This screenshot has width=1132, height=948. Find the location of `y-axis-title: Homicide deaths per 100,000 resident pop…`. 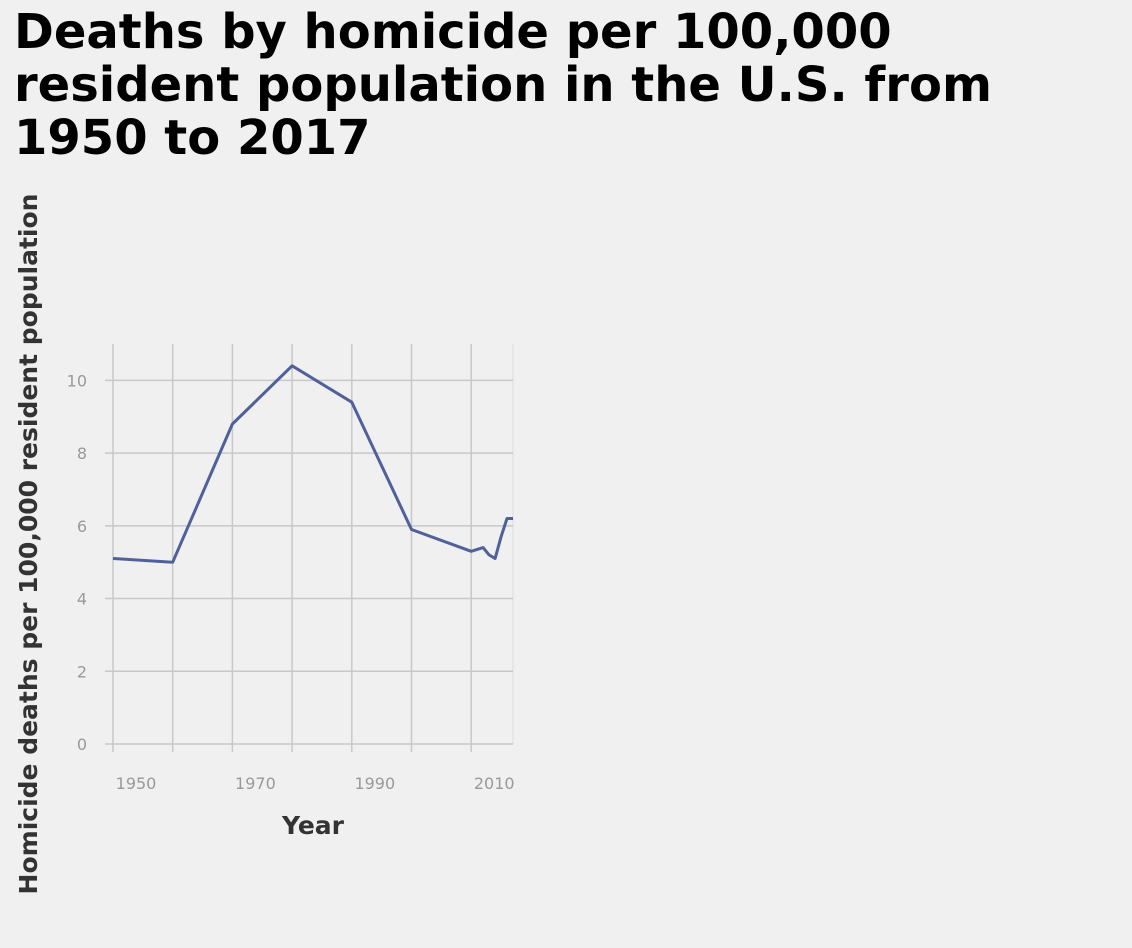

y-axis-title: Homicide deaths per 100,000 resident pop… is located at coordinates (28, 544).